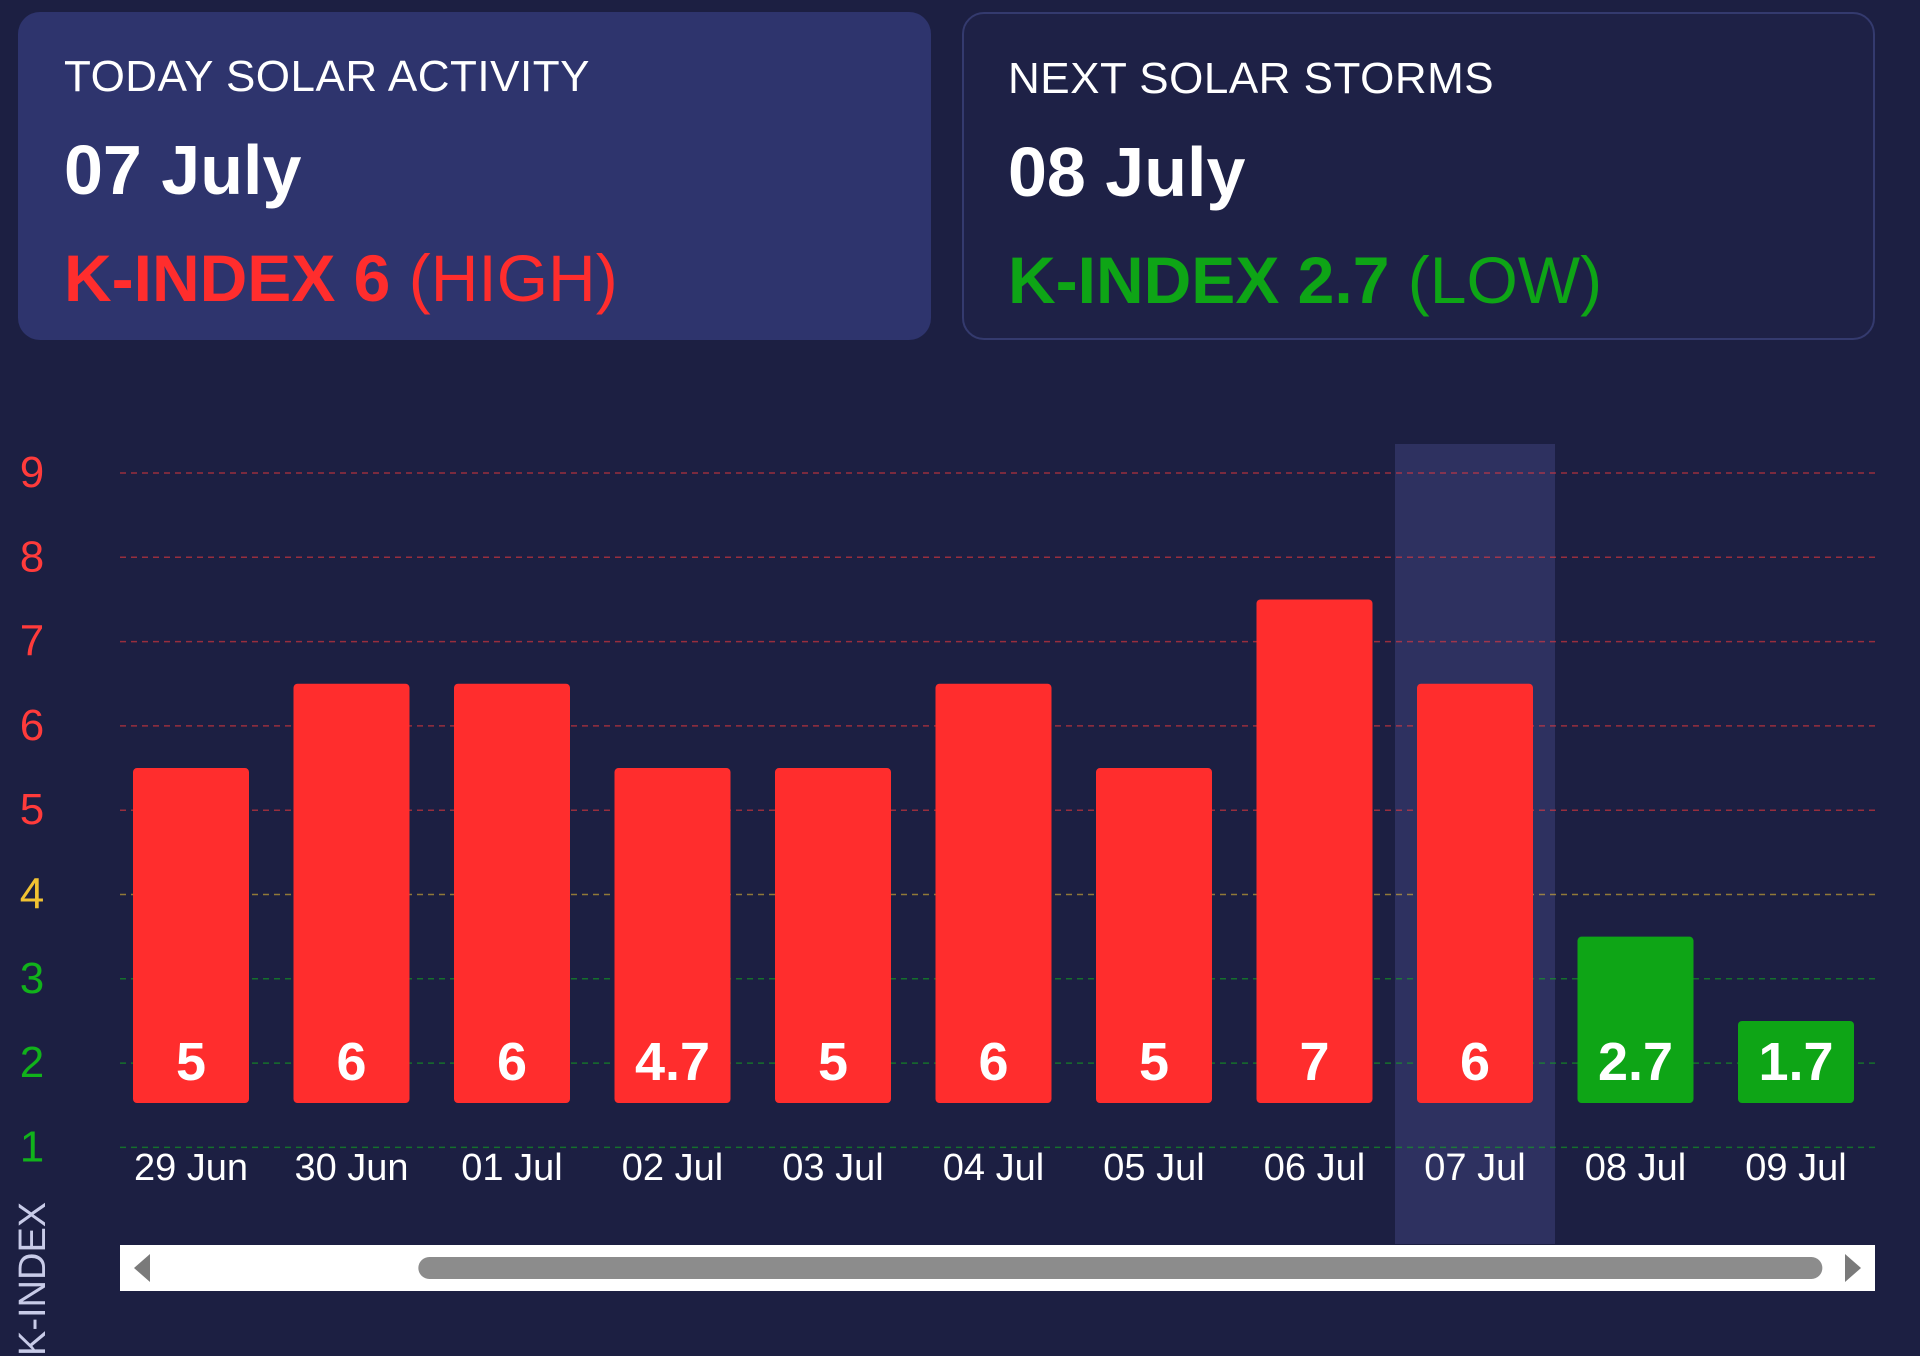 Image resolution: width=1920 pixels, height=1356 pixels. Describe the element at coordinates (1635, 1019) in the screenshot. I see `bar-08-jul` at that location.